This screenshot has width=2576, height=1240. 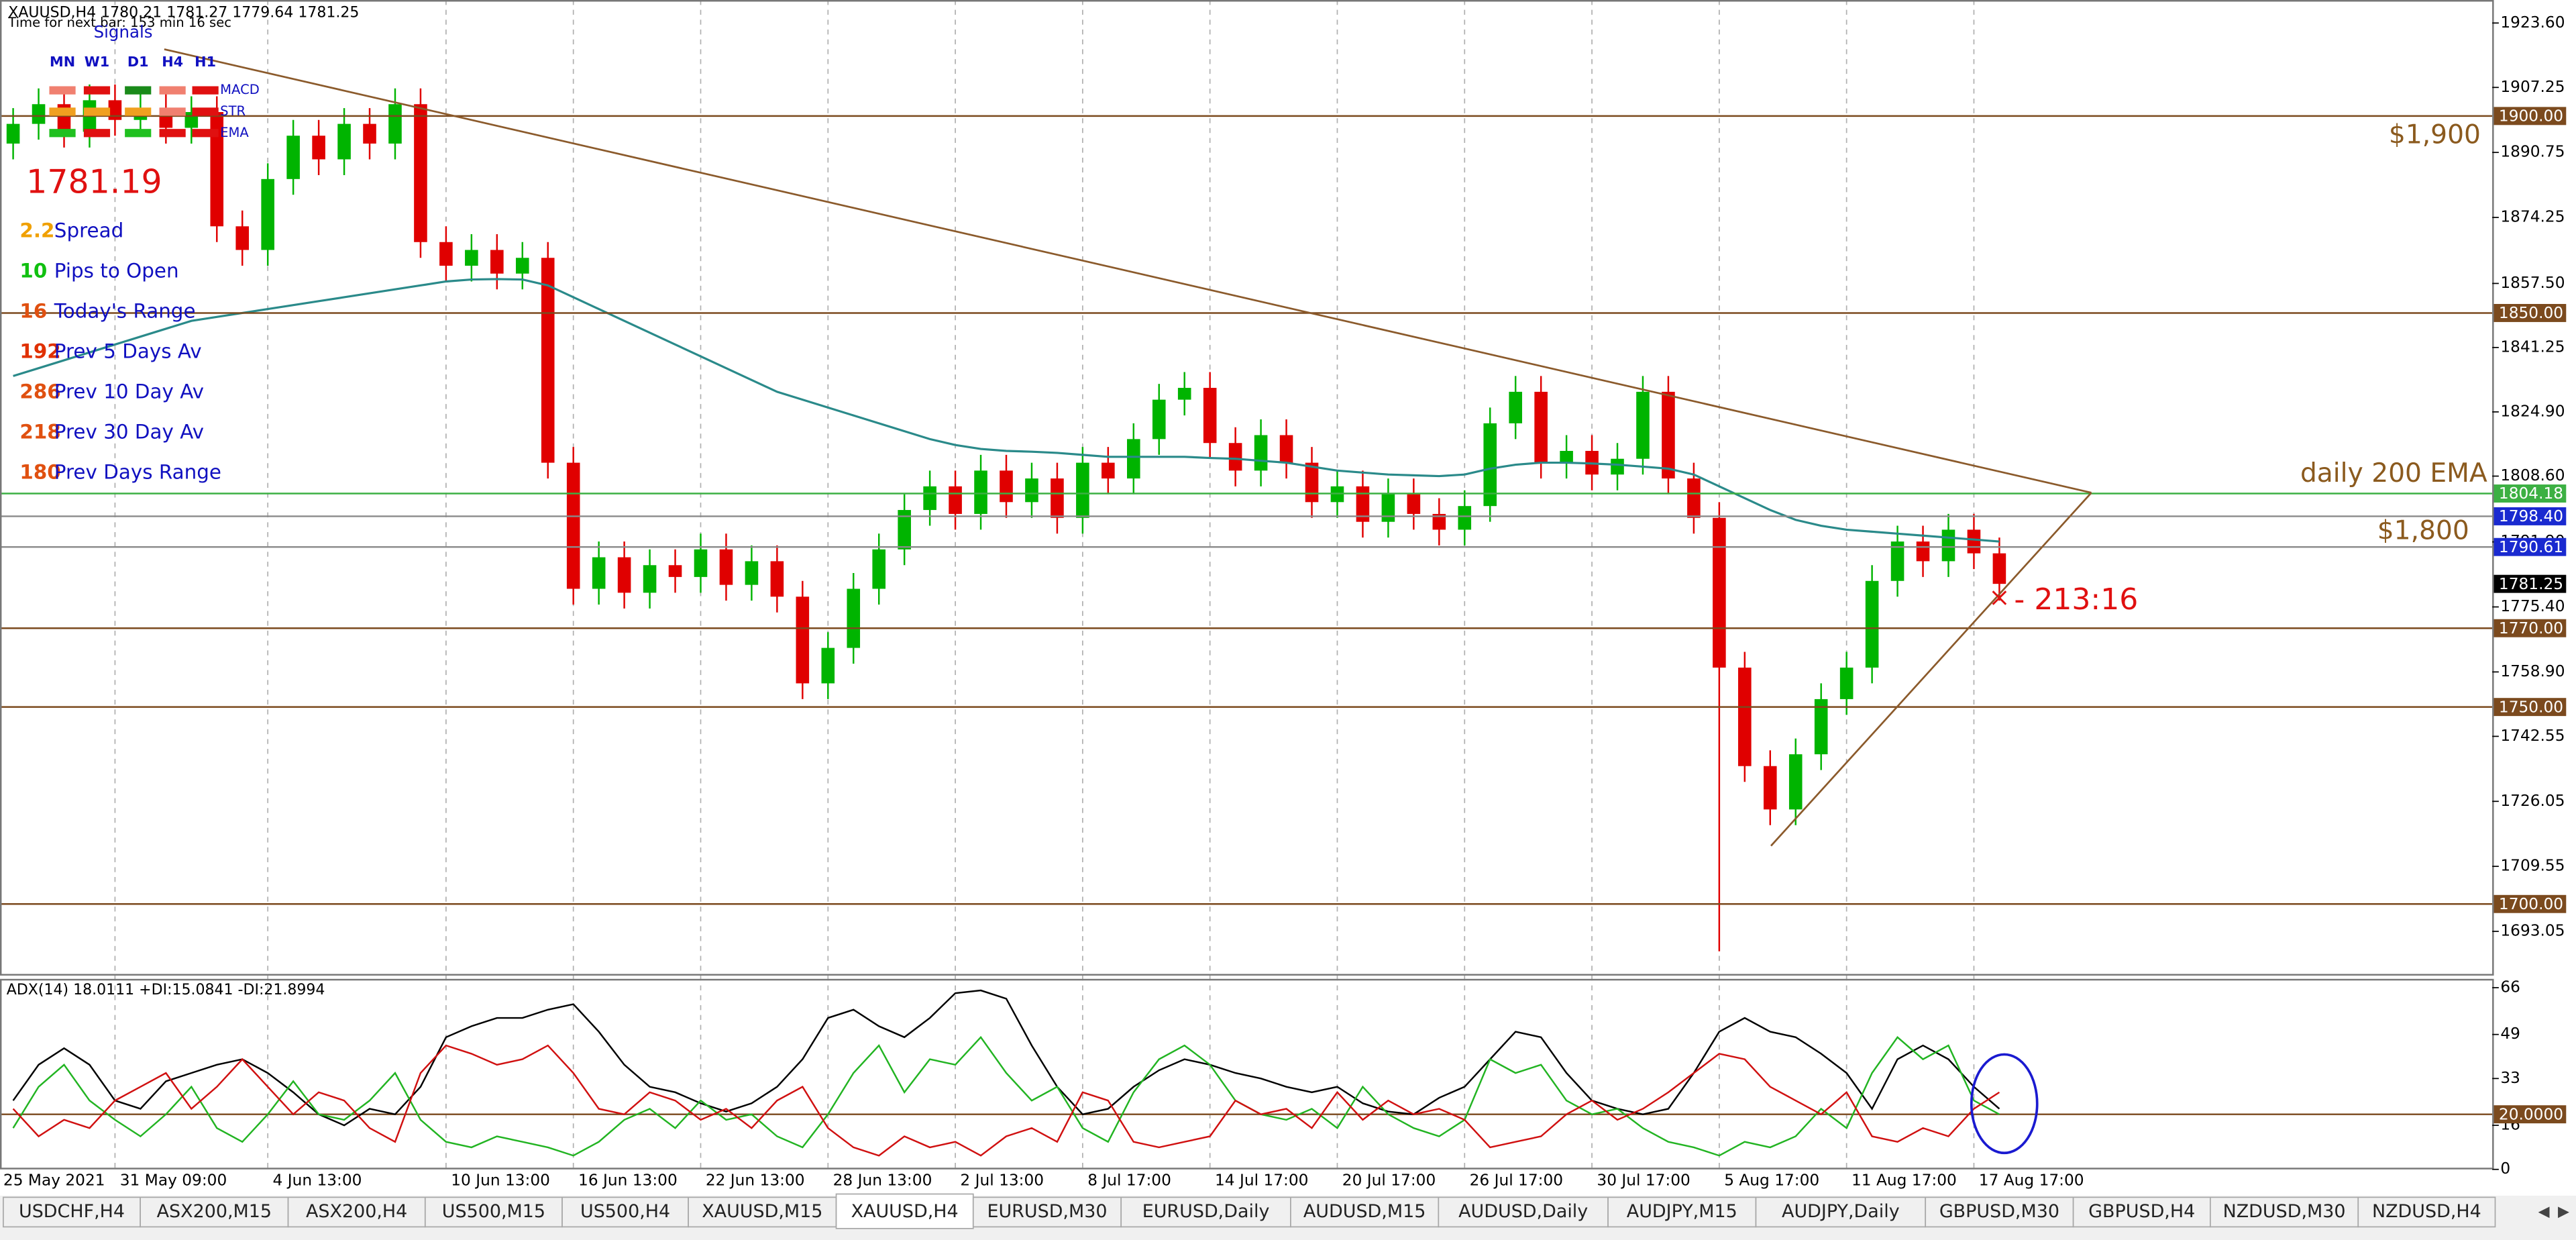 I want to click on tab-label: US500,M15, so click(x=493, y=1211).